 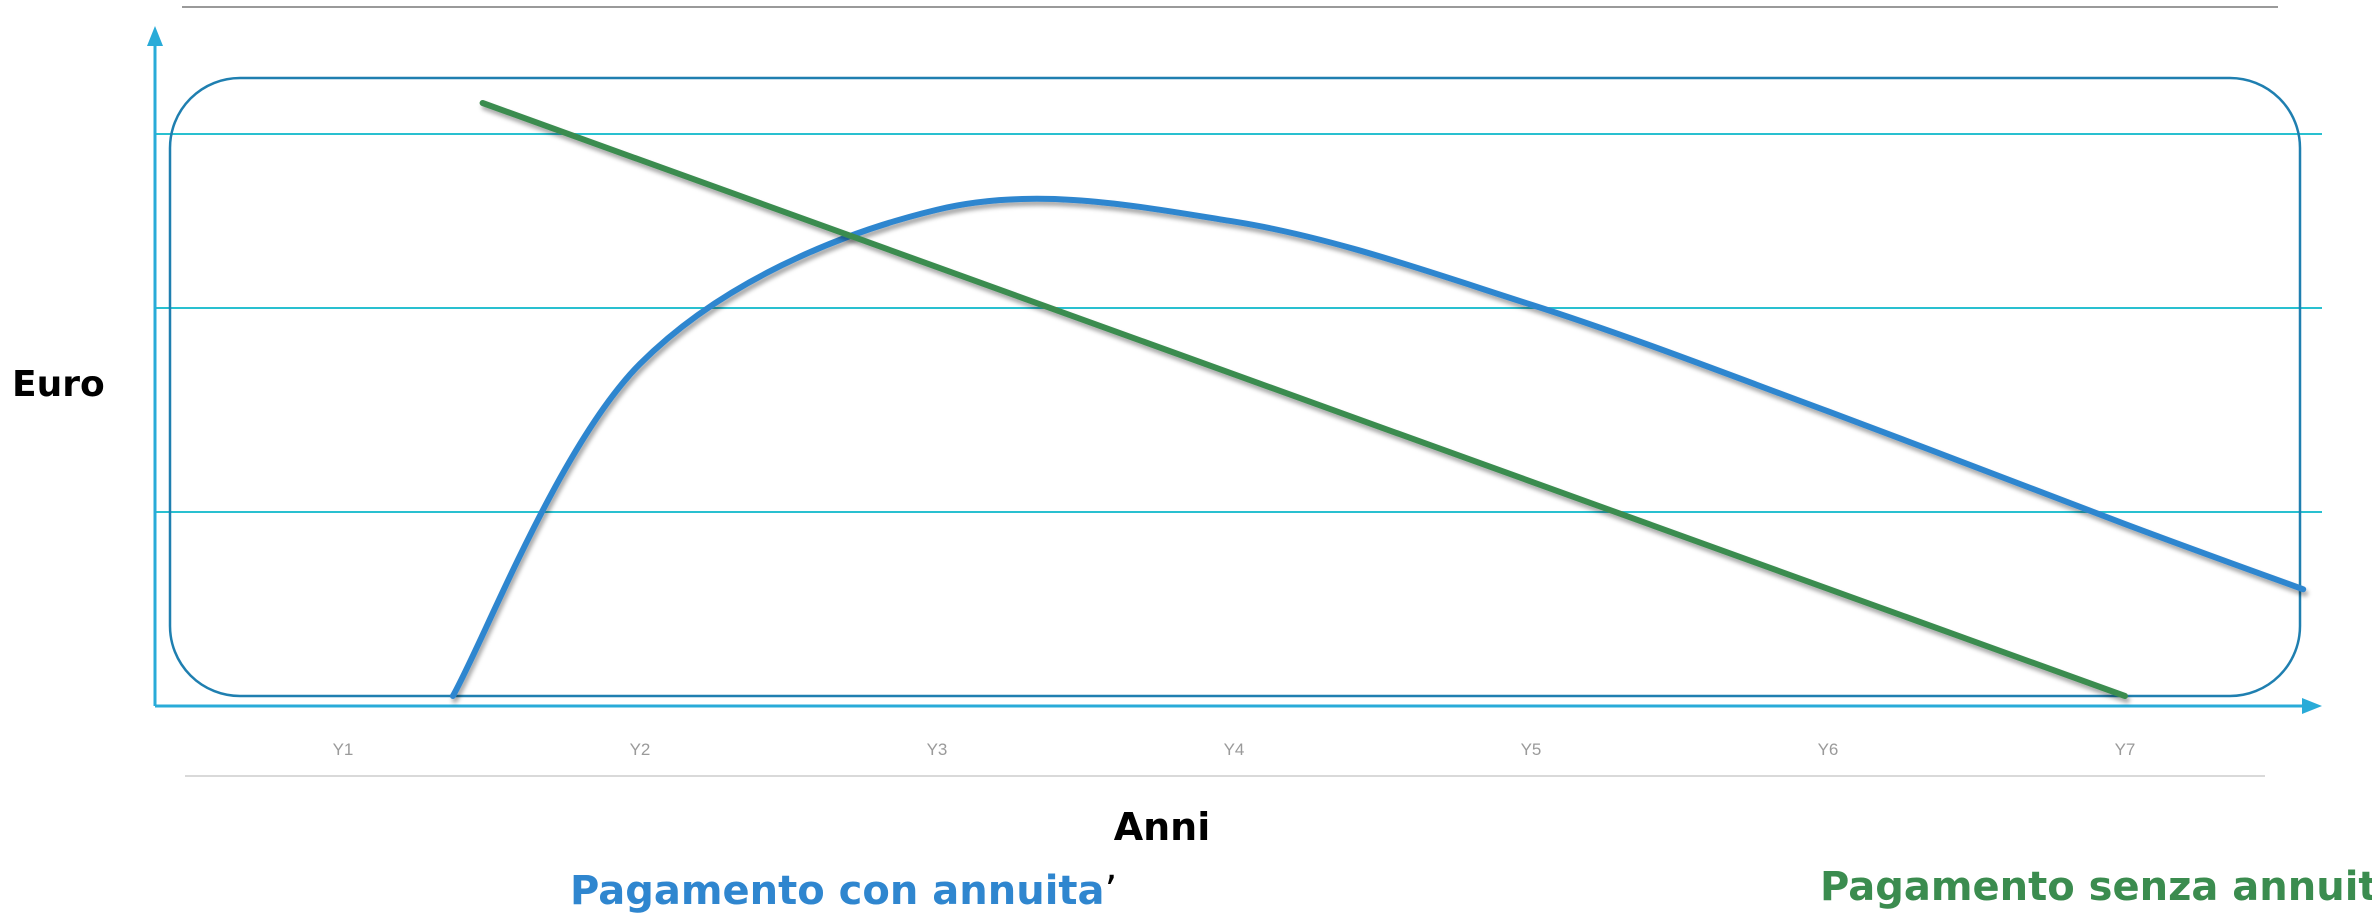 What do you see at coordinates (640, 749) in the screenshot?
I see `x-tick-label: Y2` at bounding box center [640, 749].